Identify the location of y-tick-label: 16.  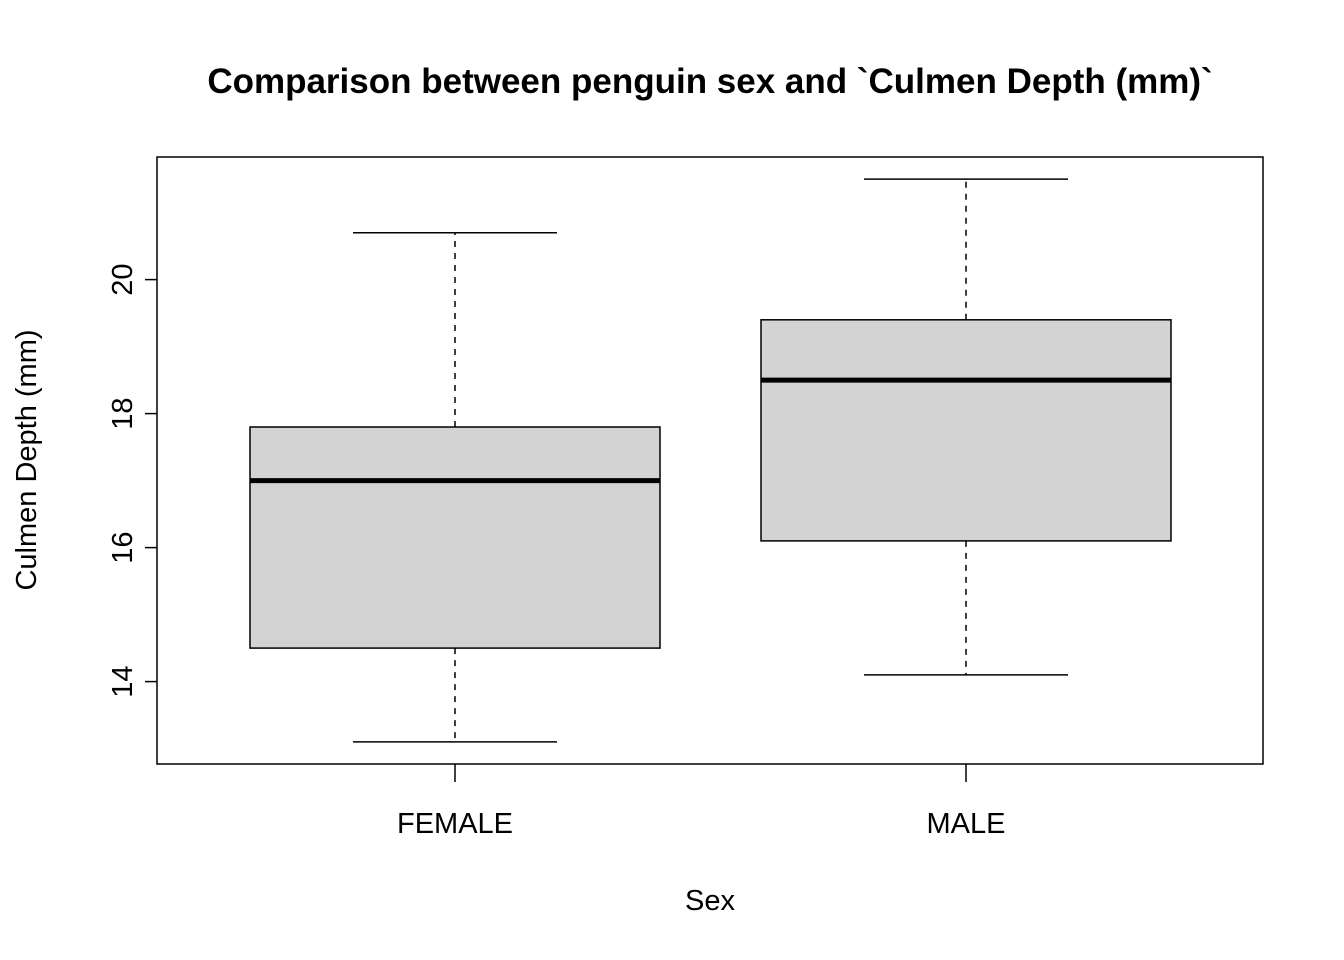
(123, 547).